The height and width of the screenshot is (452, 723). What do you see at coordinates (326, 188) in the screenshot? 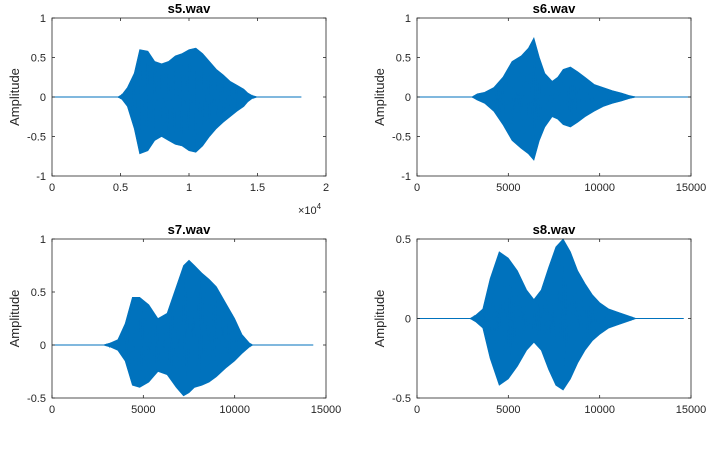
I see `x-tick-label: 2` at bounding box center [326, 188].